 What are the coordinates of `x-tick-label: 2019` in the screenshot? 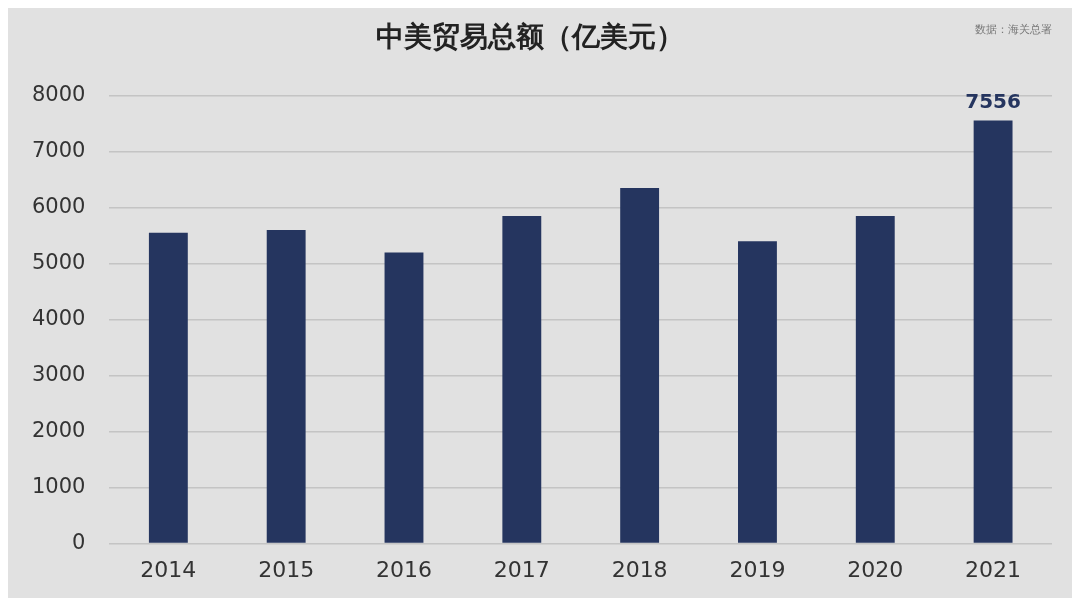 It's located at (757, 569).